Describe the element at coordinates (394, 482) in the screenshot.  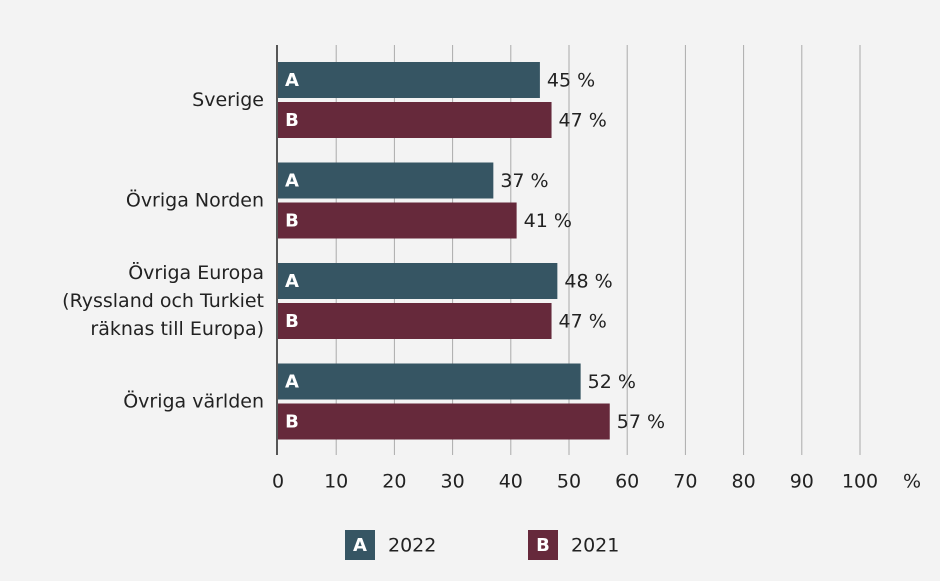
I see `x-tick-label: 20` at that location.